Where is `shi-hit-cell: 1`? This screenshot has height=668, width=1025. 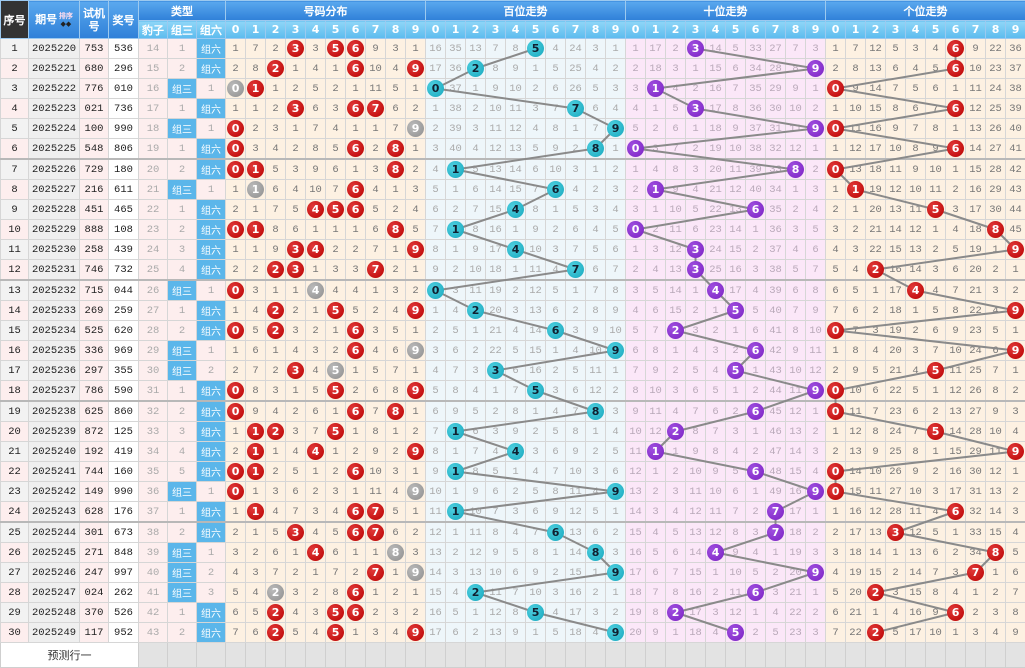 shi-hit-cell: 1 is located at coordinates (656, 190).